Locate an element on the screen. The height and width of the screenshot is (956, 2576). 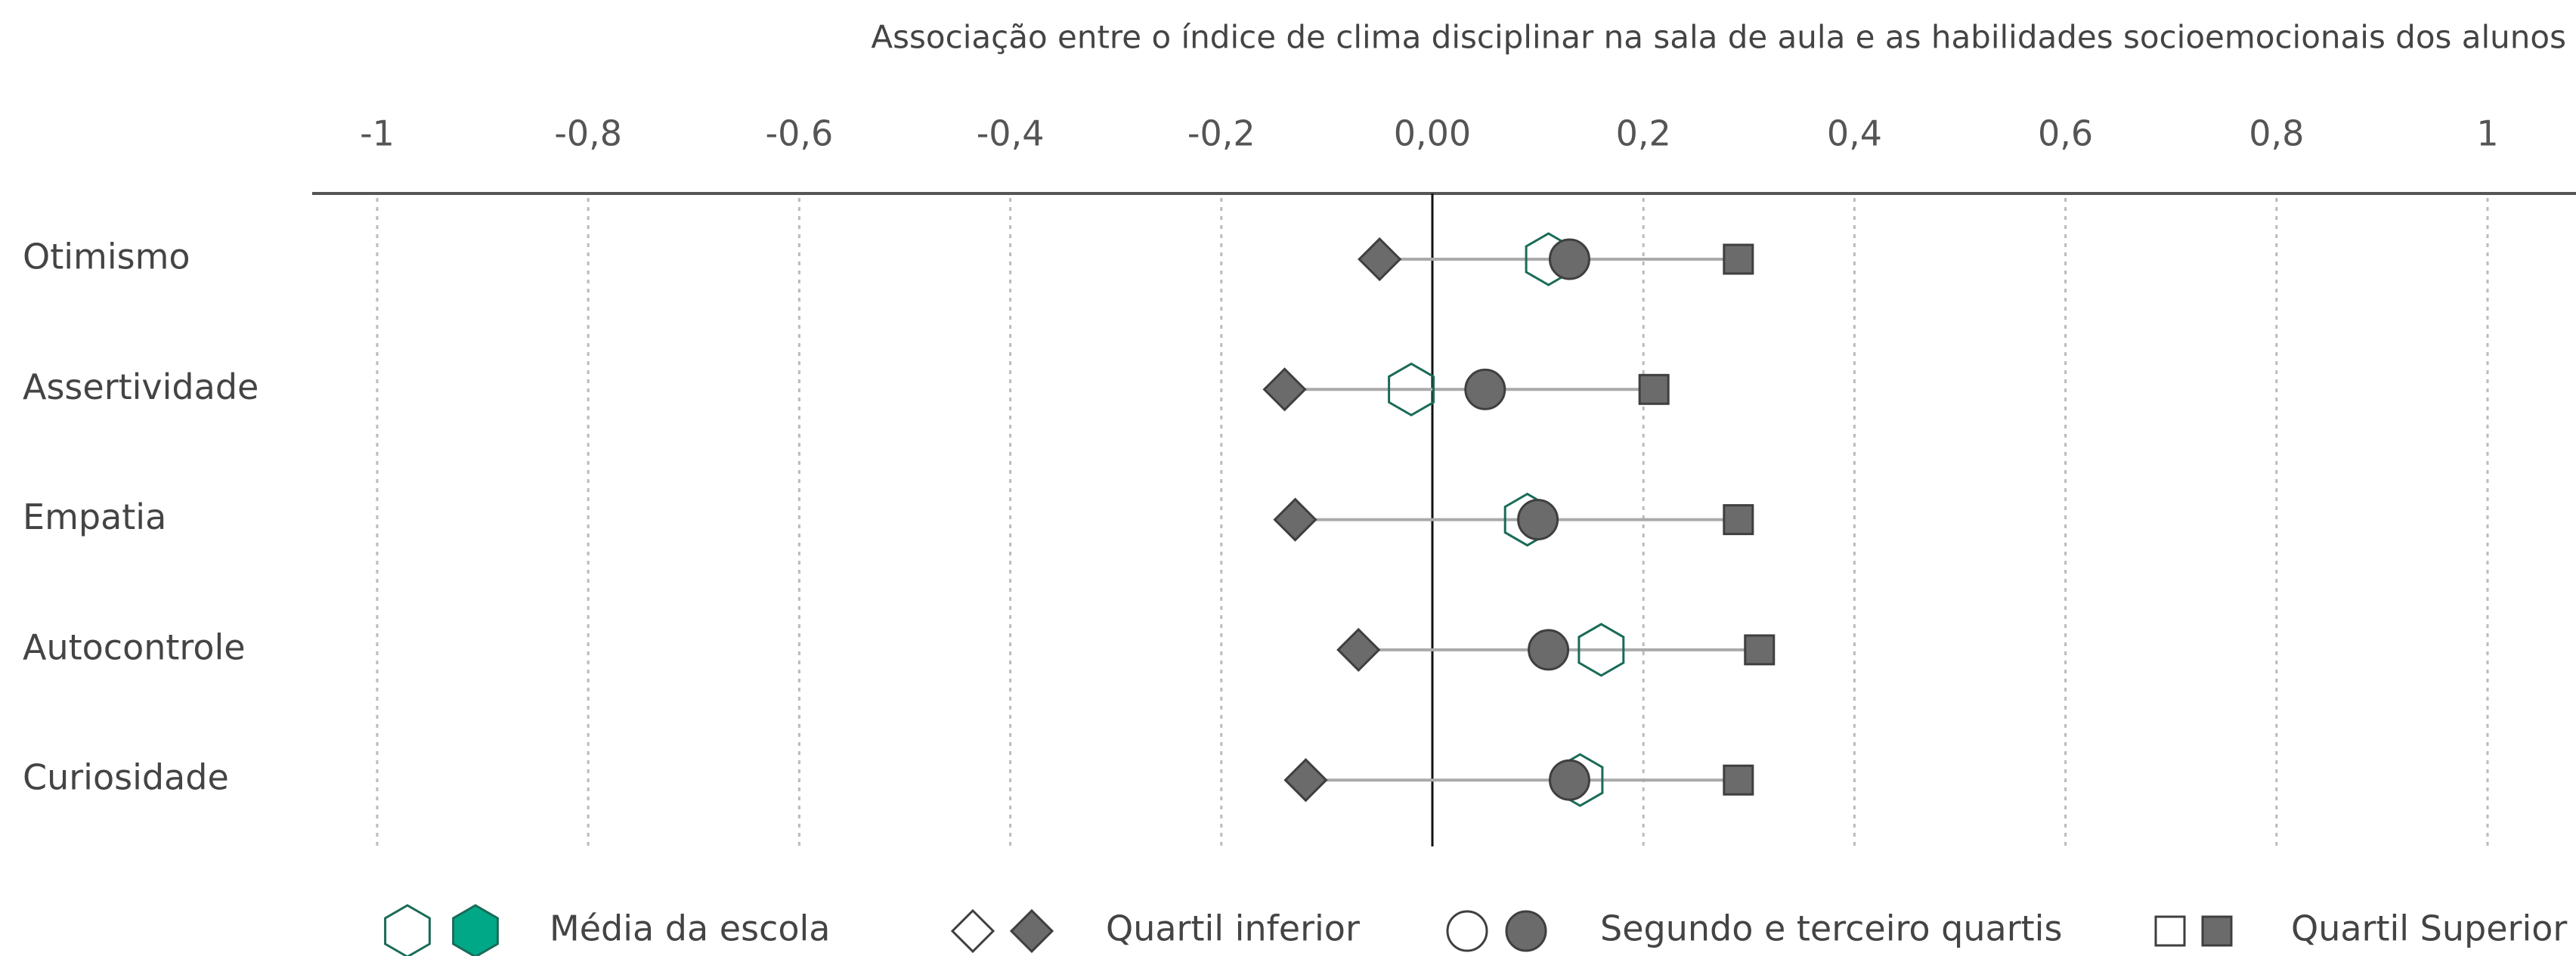
x-tick-label: 0,4 is located at coordinates (1854, 133).